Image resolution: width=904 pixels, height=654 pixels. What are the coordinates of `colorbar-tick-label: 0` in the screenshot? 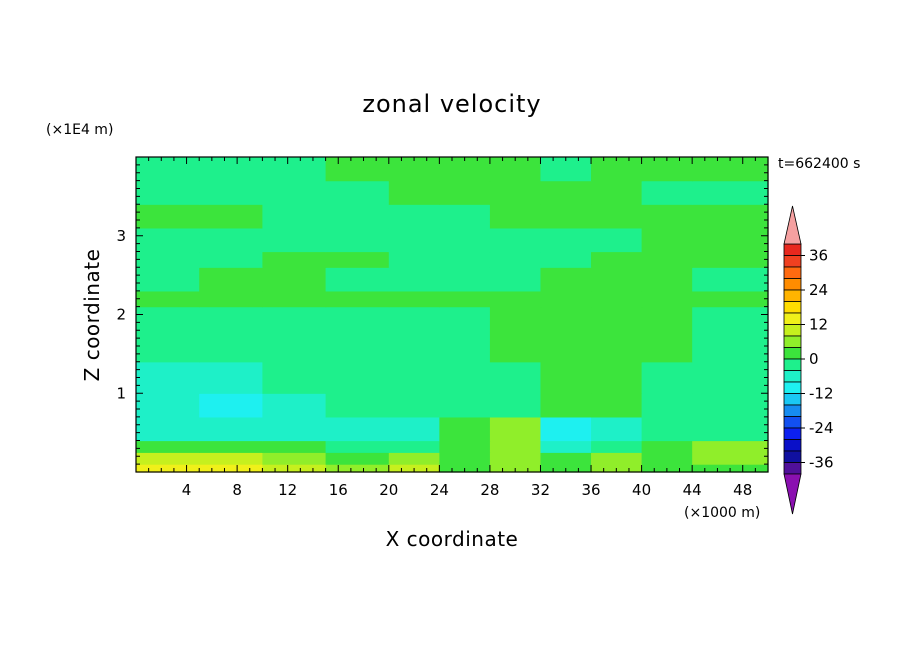 It's located at (814, 359).